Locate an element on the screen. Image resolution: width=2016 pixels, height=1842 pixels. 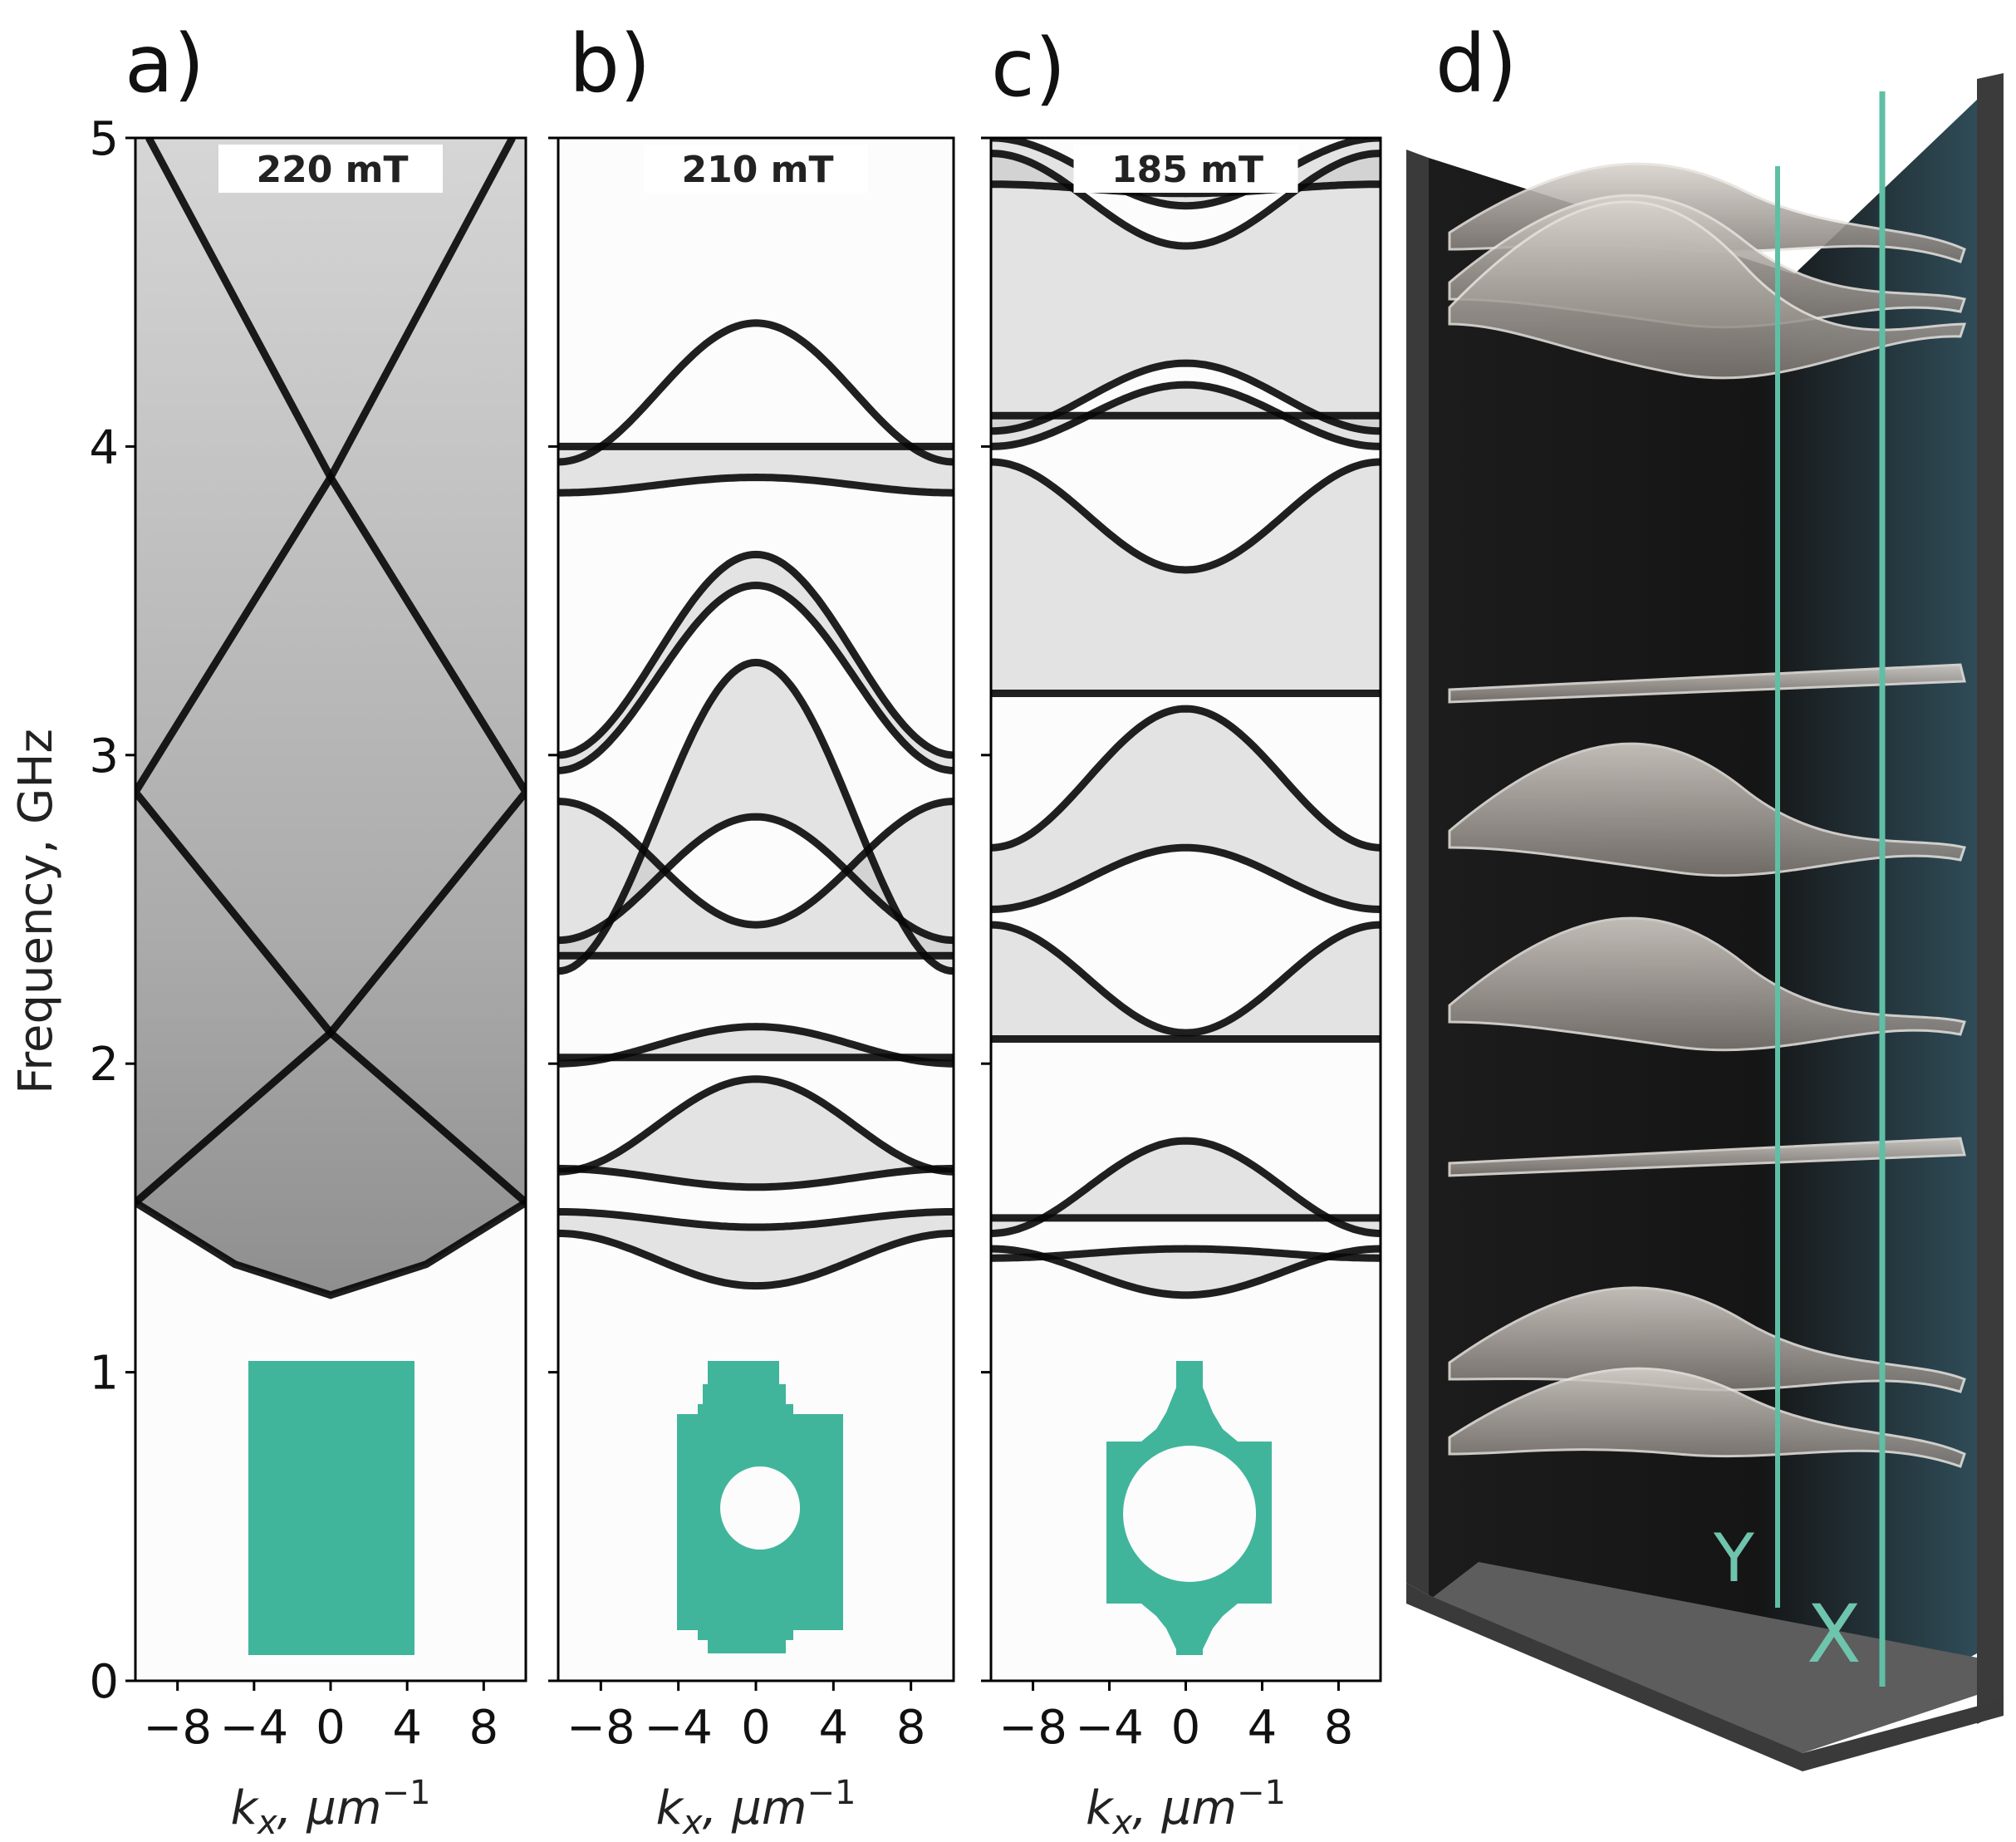
y-axis-letter: Y is located at coordinates (1734, 1558).